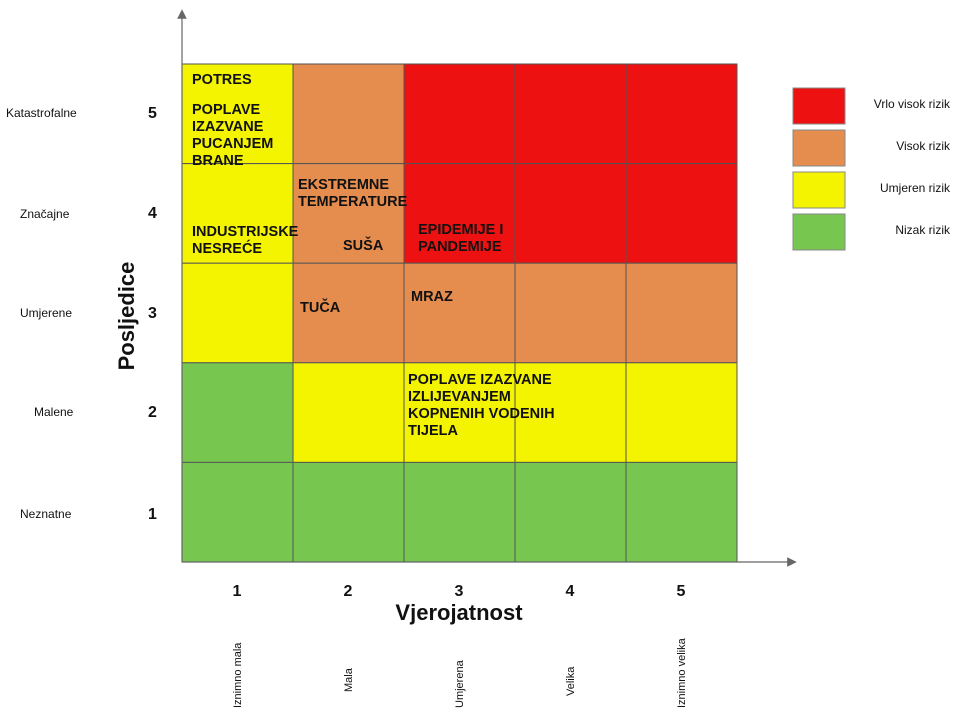  What do you see at coordinates (571, 681) in the screenshot?
I see `x-level-name-4: Velika` at bounding box center [571, 681].